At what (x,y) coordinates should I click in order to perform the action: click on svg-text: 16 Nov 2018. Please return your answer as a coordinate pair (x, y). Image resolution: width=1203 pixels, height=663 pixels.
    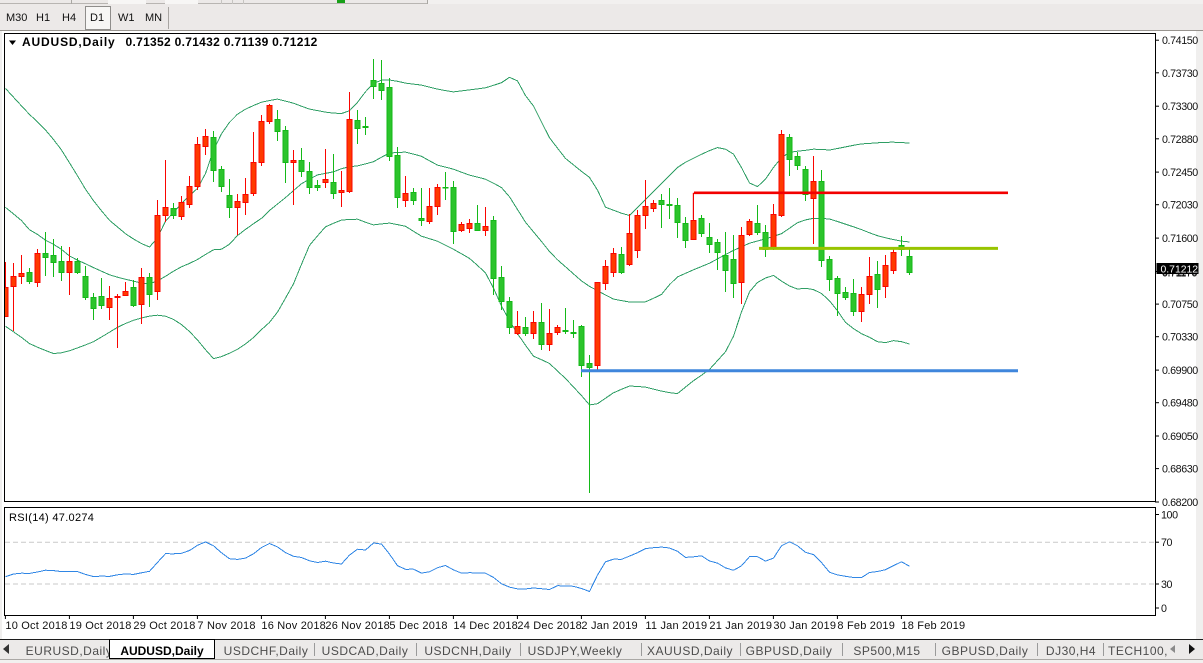
    Looking at the image, I should click on (293, 626).